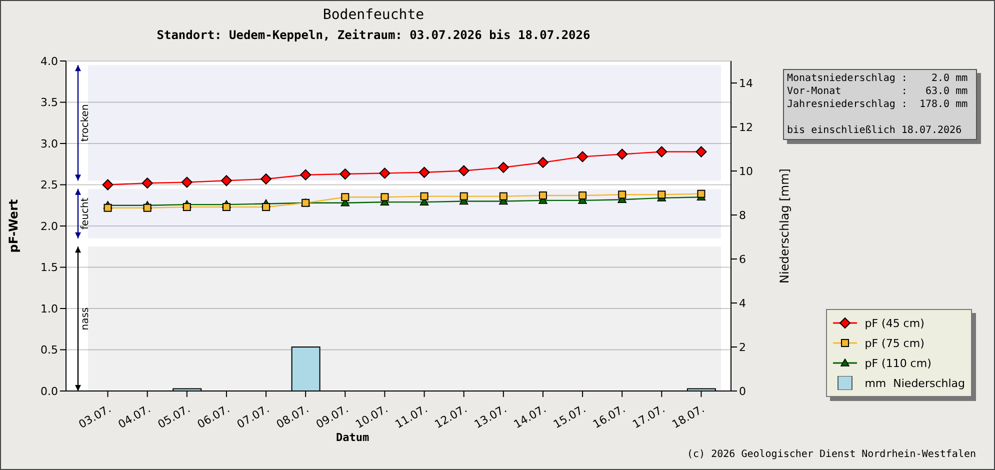 The height and width of the screenshot is (470, 995). I want to click on legend-label: pF (45 cm), so click(894, 323).